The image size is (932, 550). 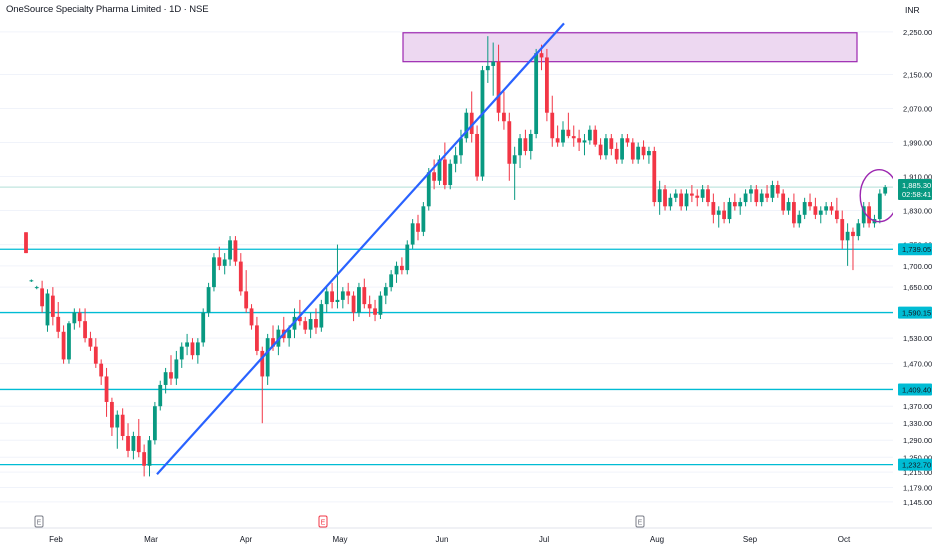 I want to click on price-tick-label: 1,290.00, so click(x=917, y=440).